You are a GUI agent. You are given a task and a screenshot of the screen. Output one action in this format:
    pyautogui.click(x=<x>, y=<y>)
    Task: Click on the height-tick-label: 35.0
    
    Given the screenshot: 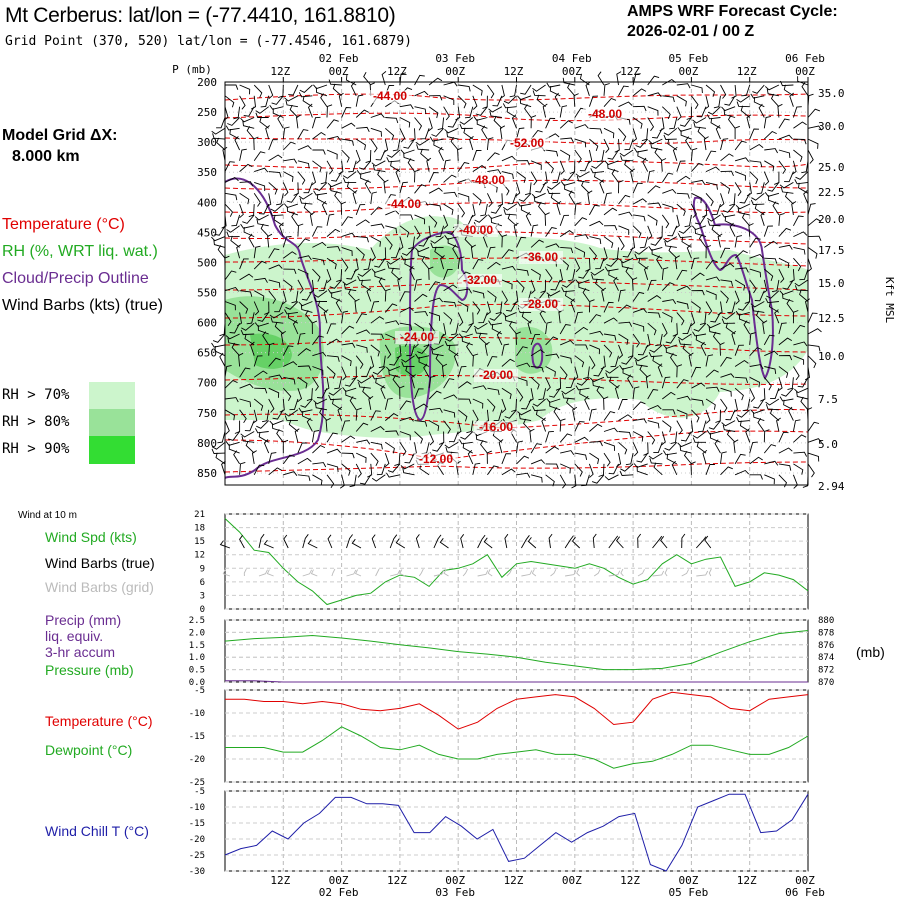 What is the action you would take?
    pyautogui.click(x=831, y=93)
    